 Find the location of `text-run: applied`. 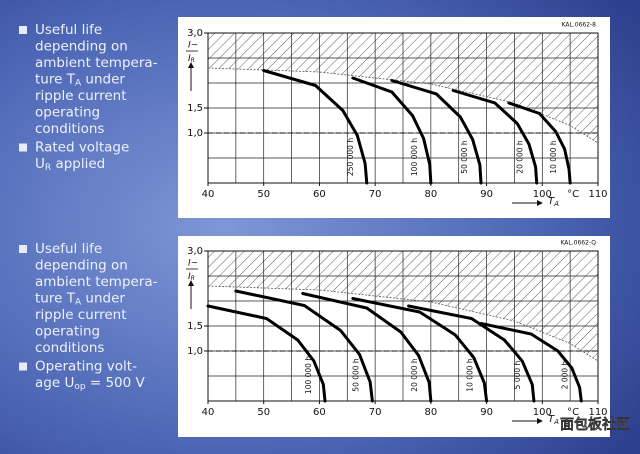

text-run: applied is located at coordinates (78, 164).